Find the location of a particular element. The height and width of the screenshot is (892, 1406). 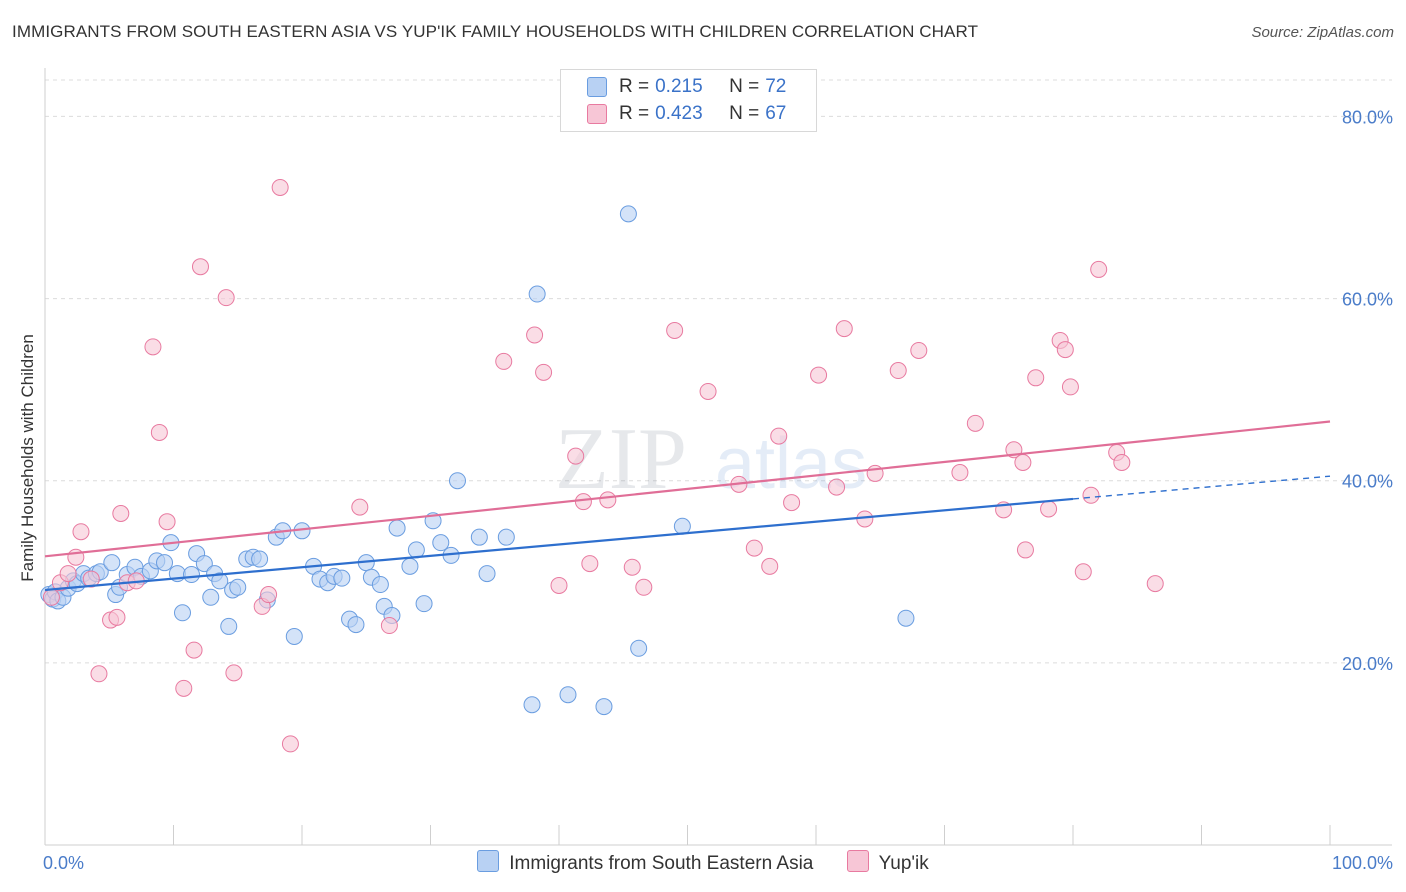

legend: R = 0.215 N = 72 R = 0.423 N = 67 is located at coordinates (688, 100).